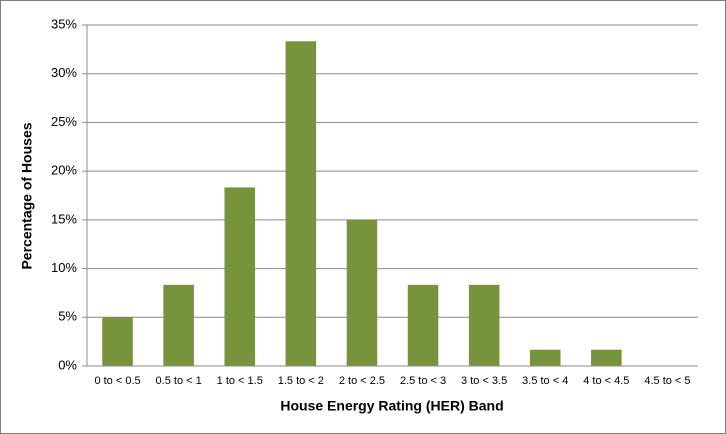 The width and height of the screenshot is (726, 434). What do you see at coordinates (64, 218) in the screenshot?
I see `y-tick-label: 15%` at bounding box center [64, 218].